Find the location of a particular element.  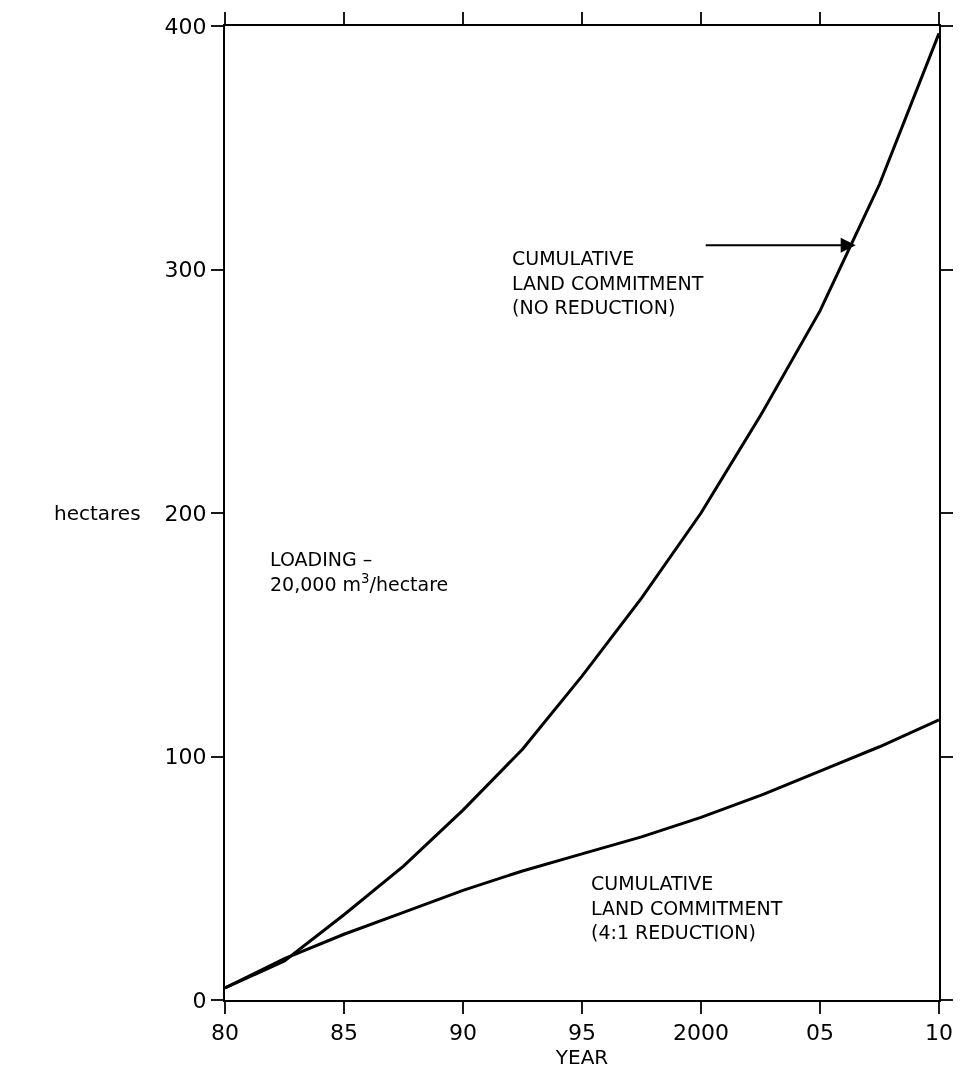

y-tick-label: 0 is located at coordinates (199, 1000).